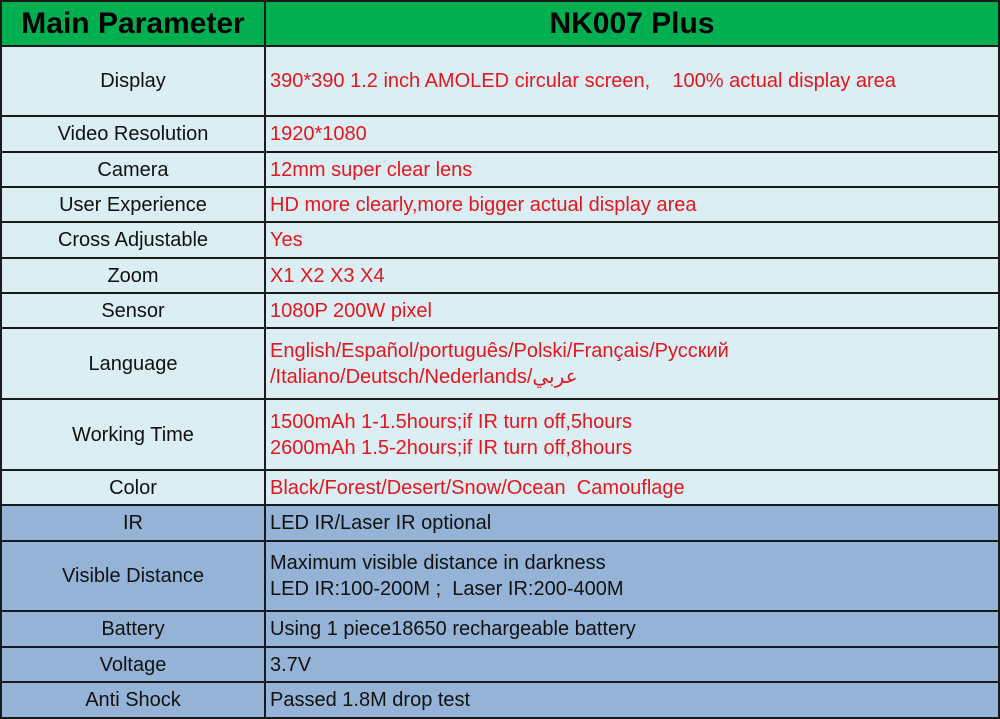 The width and height of the screenshot is (1000, 719). I want to click on value-line: Yes, so click(286, 240).